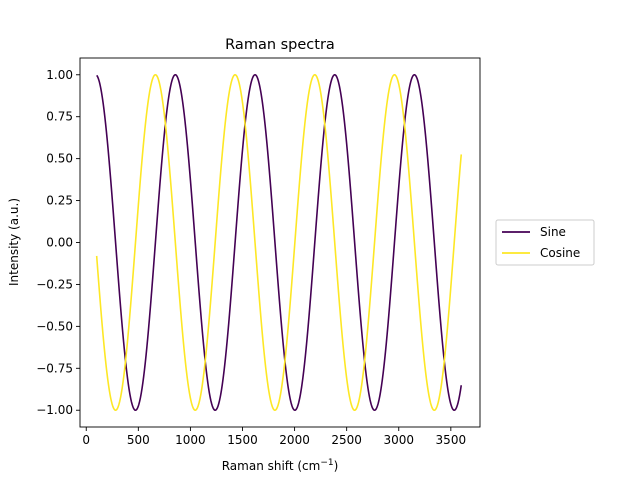 This screenshot has height=480, width=640. Describe the element at coordinates (86, 440) in the screenshot. I see `x-tick-label: 0` at that location.